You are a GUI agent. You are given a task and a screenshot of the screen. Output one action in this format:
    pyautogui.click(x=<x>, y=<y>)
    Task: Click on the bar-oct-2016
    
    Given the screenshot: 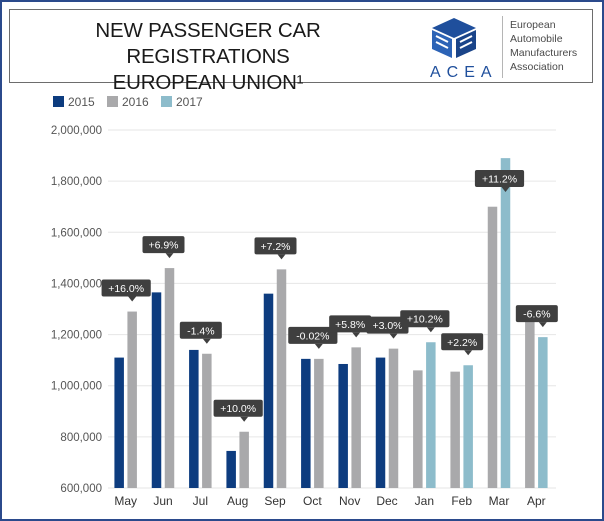 What is the action you would take?
    pyautogui.click(x=319, y=423)
    